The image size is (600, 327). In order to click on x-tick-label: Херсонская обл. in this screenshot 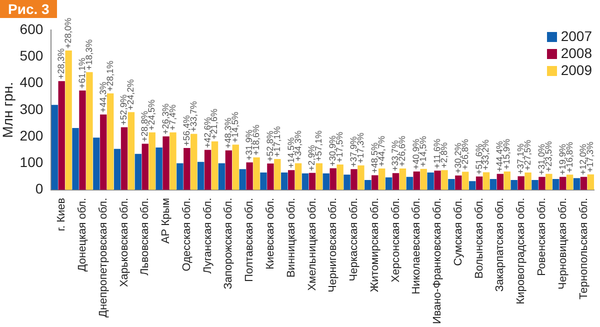, I will do `click(396, 240)`.